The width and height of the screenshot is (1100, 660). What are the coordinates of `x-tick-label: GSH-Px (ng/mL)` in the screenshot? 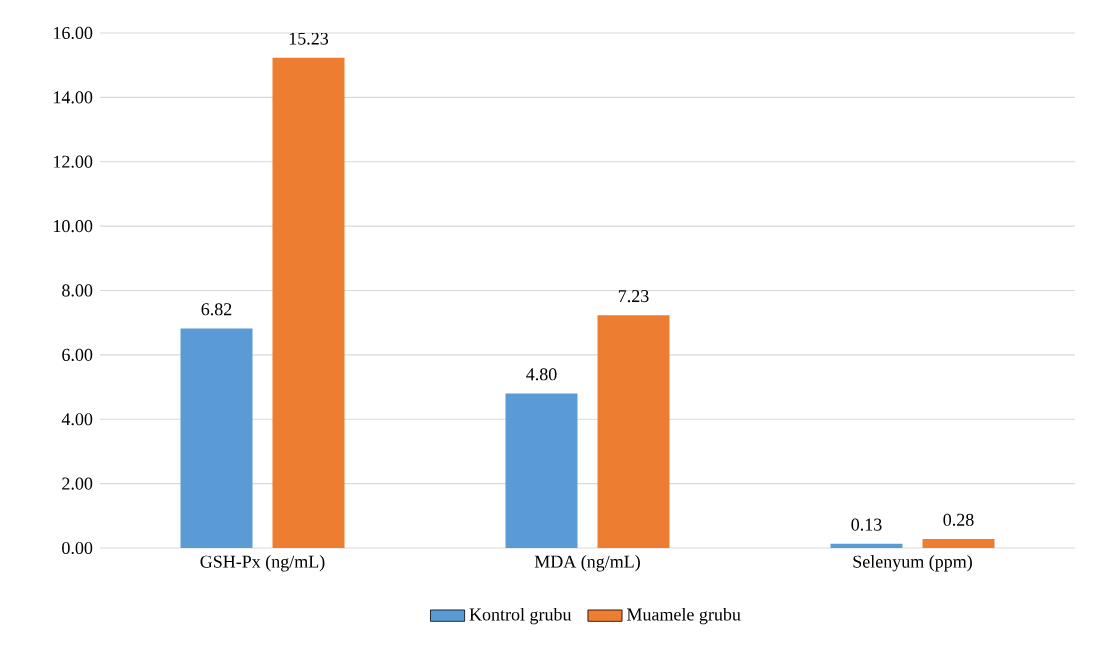 It's located at (262, 563).